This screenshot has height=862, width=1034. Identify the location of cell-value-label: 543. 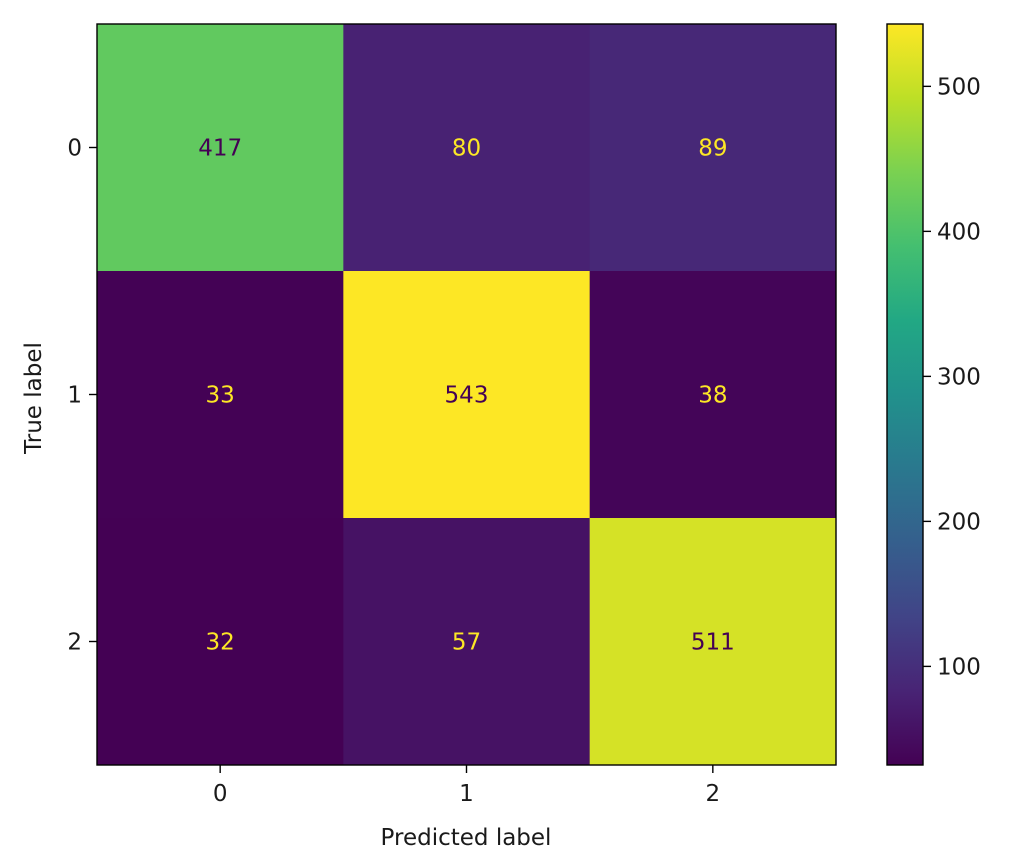
(467, 396).